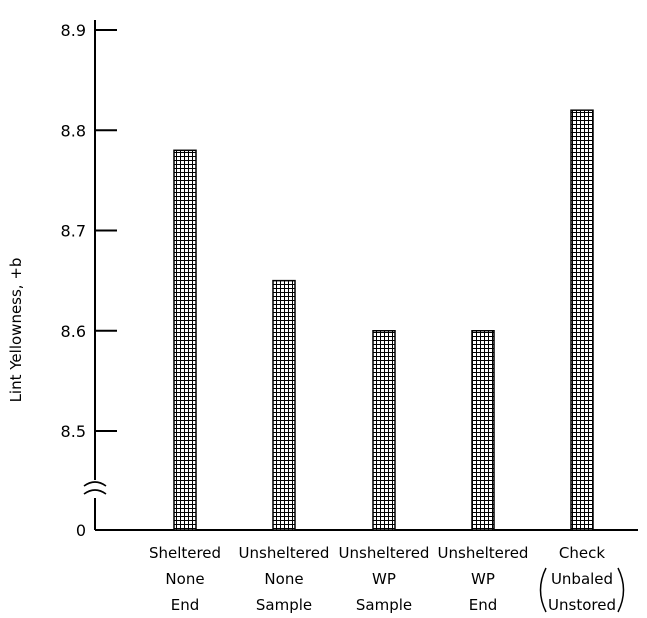  What do you see at coordinates (95, 488) in the screenshot?
I see `axis-break-mark` at bounding box center [95, 488].